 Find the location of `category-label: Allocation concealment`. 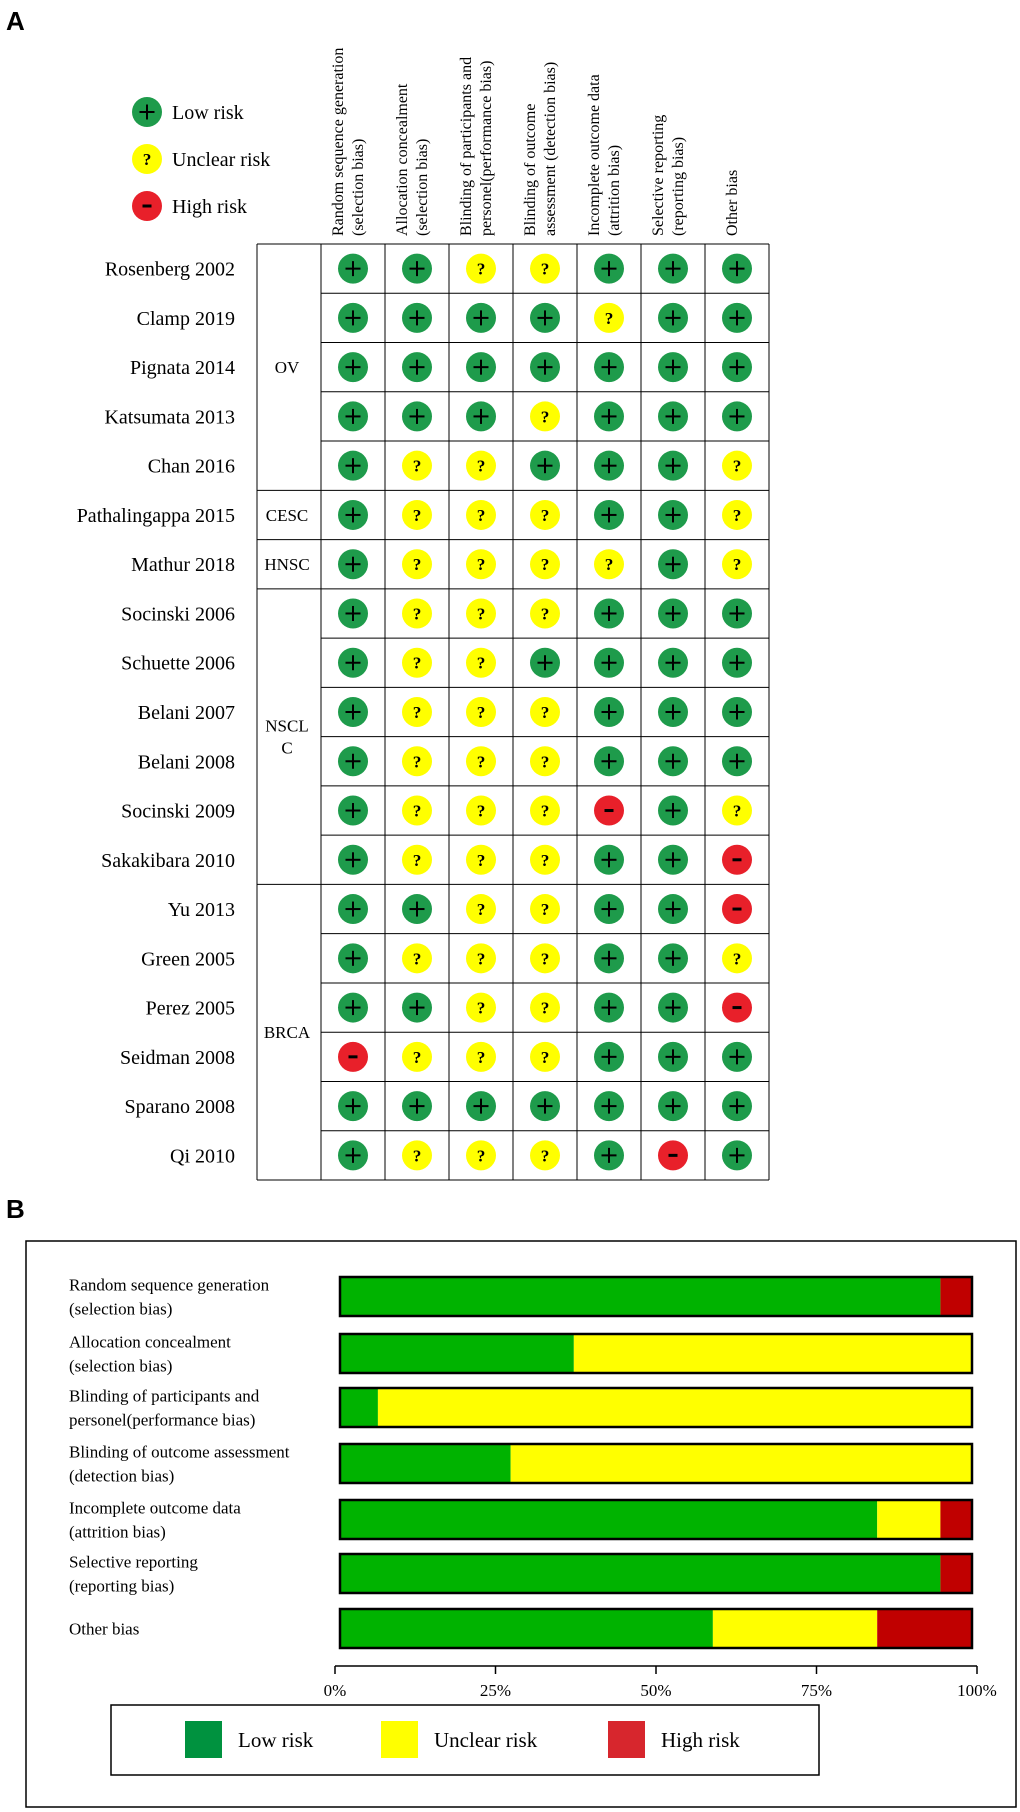

category-label: Allocation concealment is located at coordinates (150, 1342).